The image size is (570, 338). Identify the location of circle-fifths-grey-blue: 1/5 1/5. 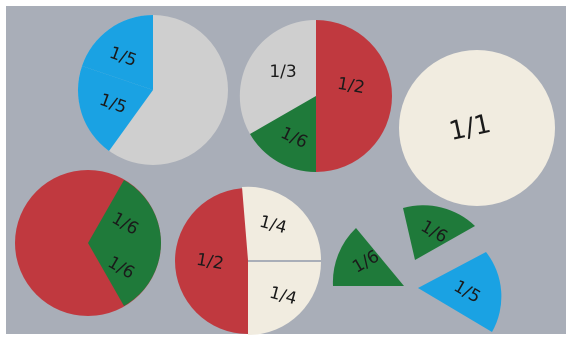
(152, 90).